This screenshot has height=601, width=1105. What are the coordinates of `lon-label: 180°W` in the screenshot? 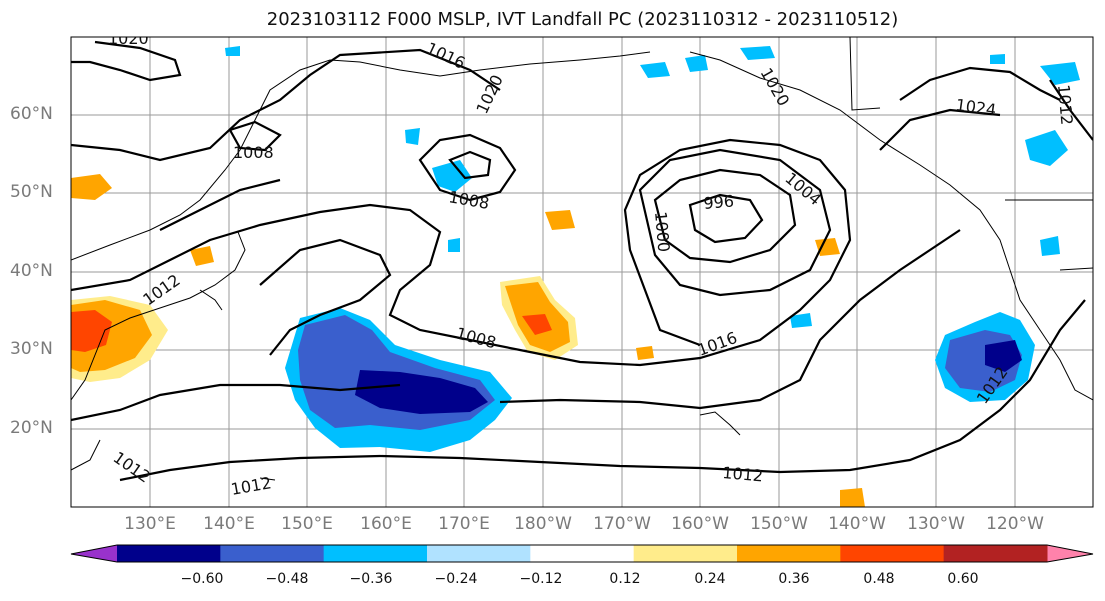 It's located at (543, 524).